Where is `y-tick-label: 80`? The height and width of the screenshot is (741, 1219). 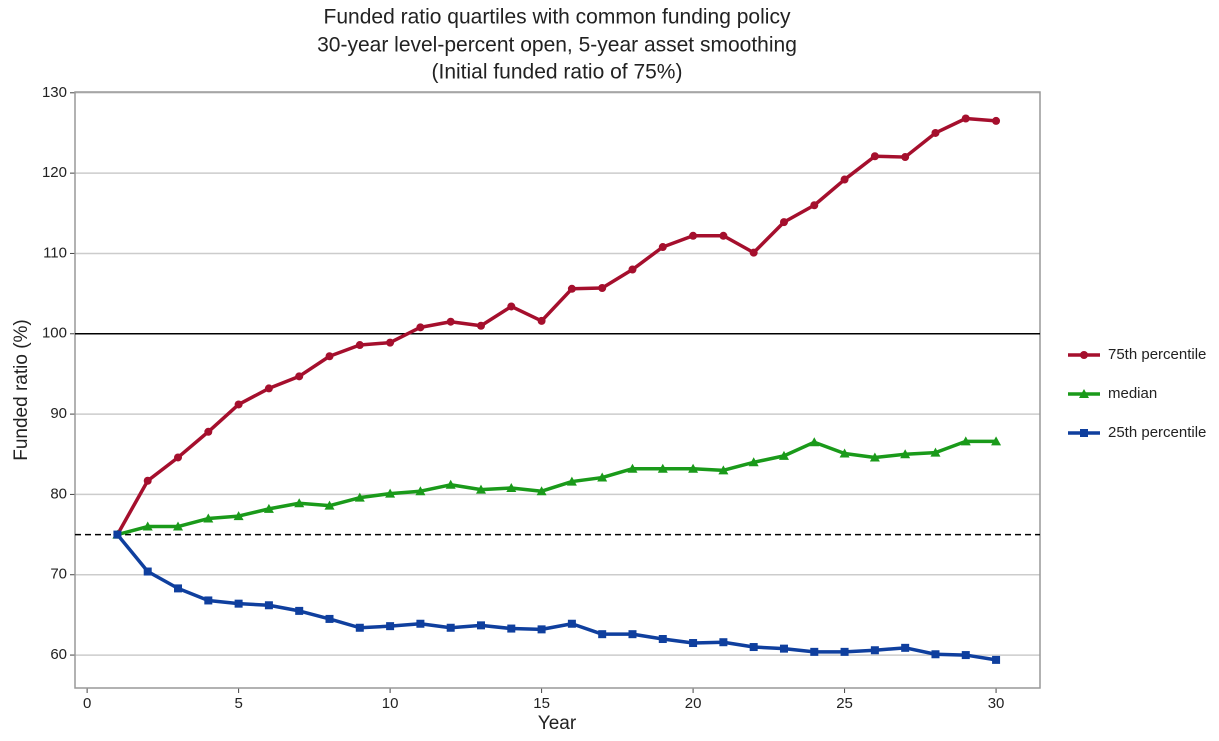
y-tick-label: 80 is located at coordinates (58, 493).